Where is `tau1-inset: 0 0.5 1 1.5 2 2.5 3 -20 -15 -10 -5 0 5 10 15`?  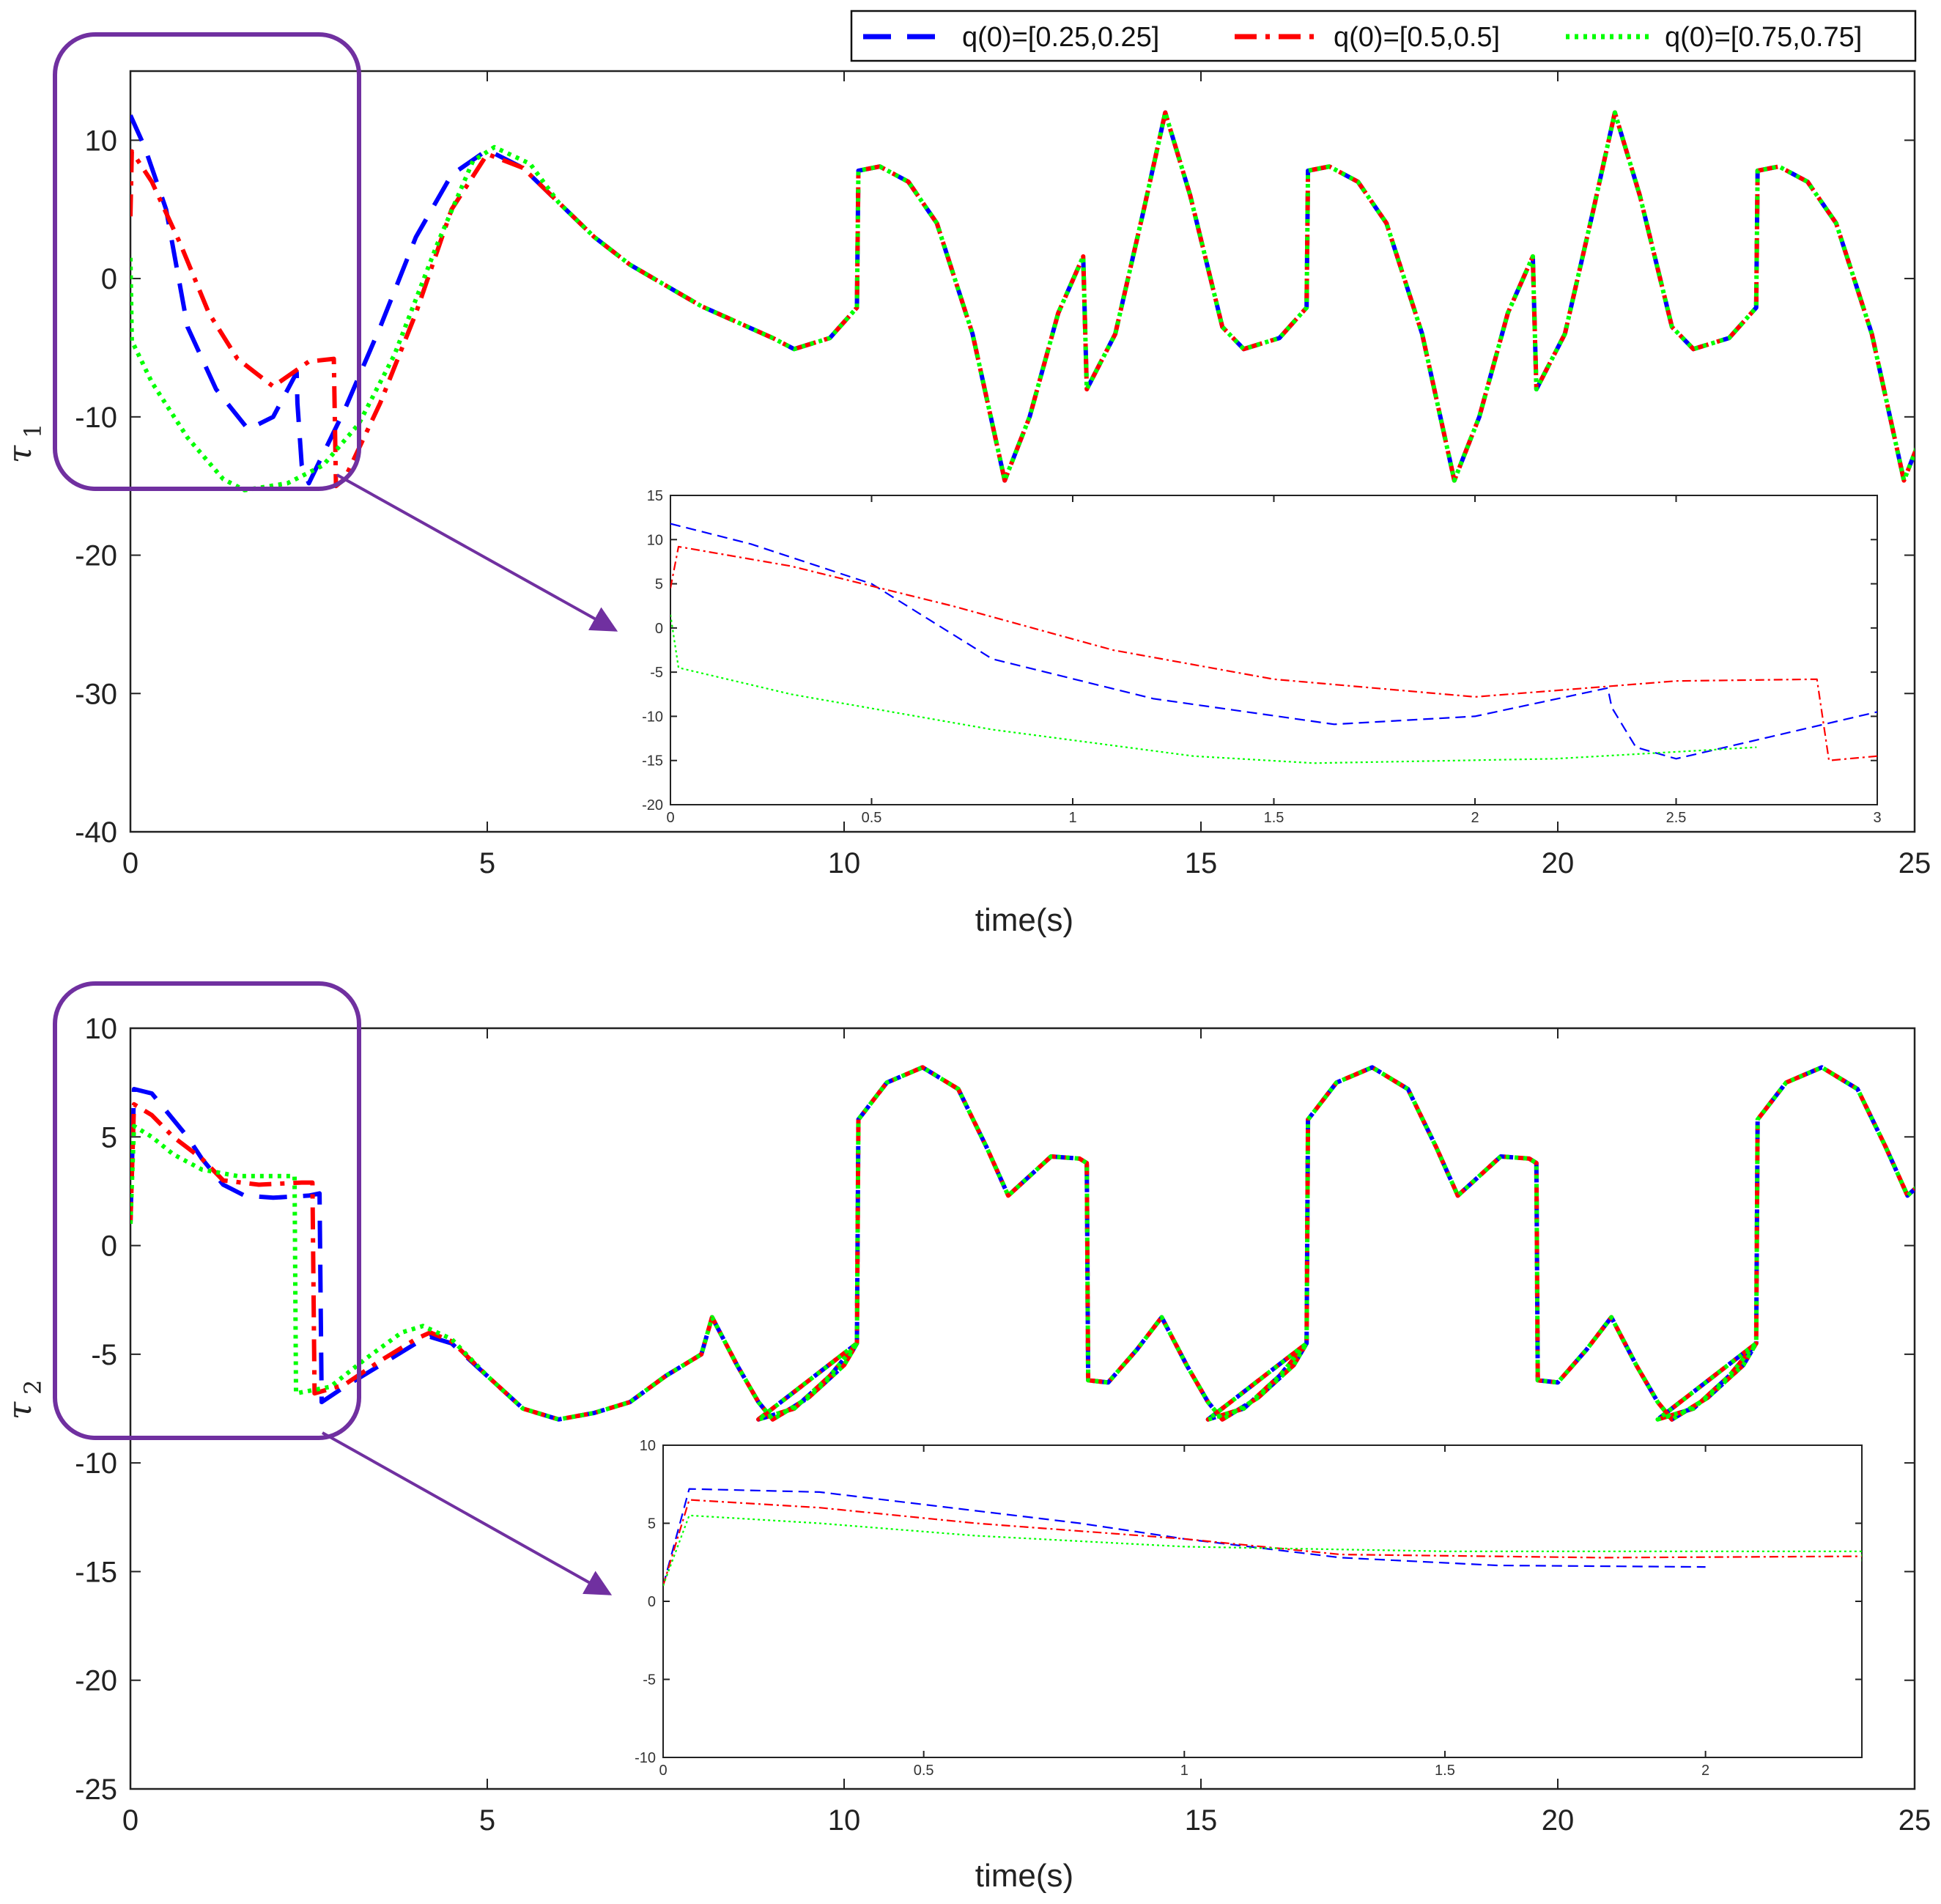 tau1-inset: 0 0.5 1 1.5 2 2.5 3 -20 -15 -10 -5 0 5 10 15 is located at coordinates (1261, 657).